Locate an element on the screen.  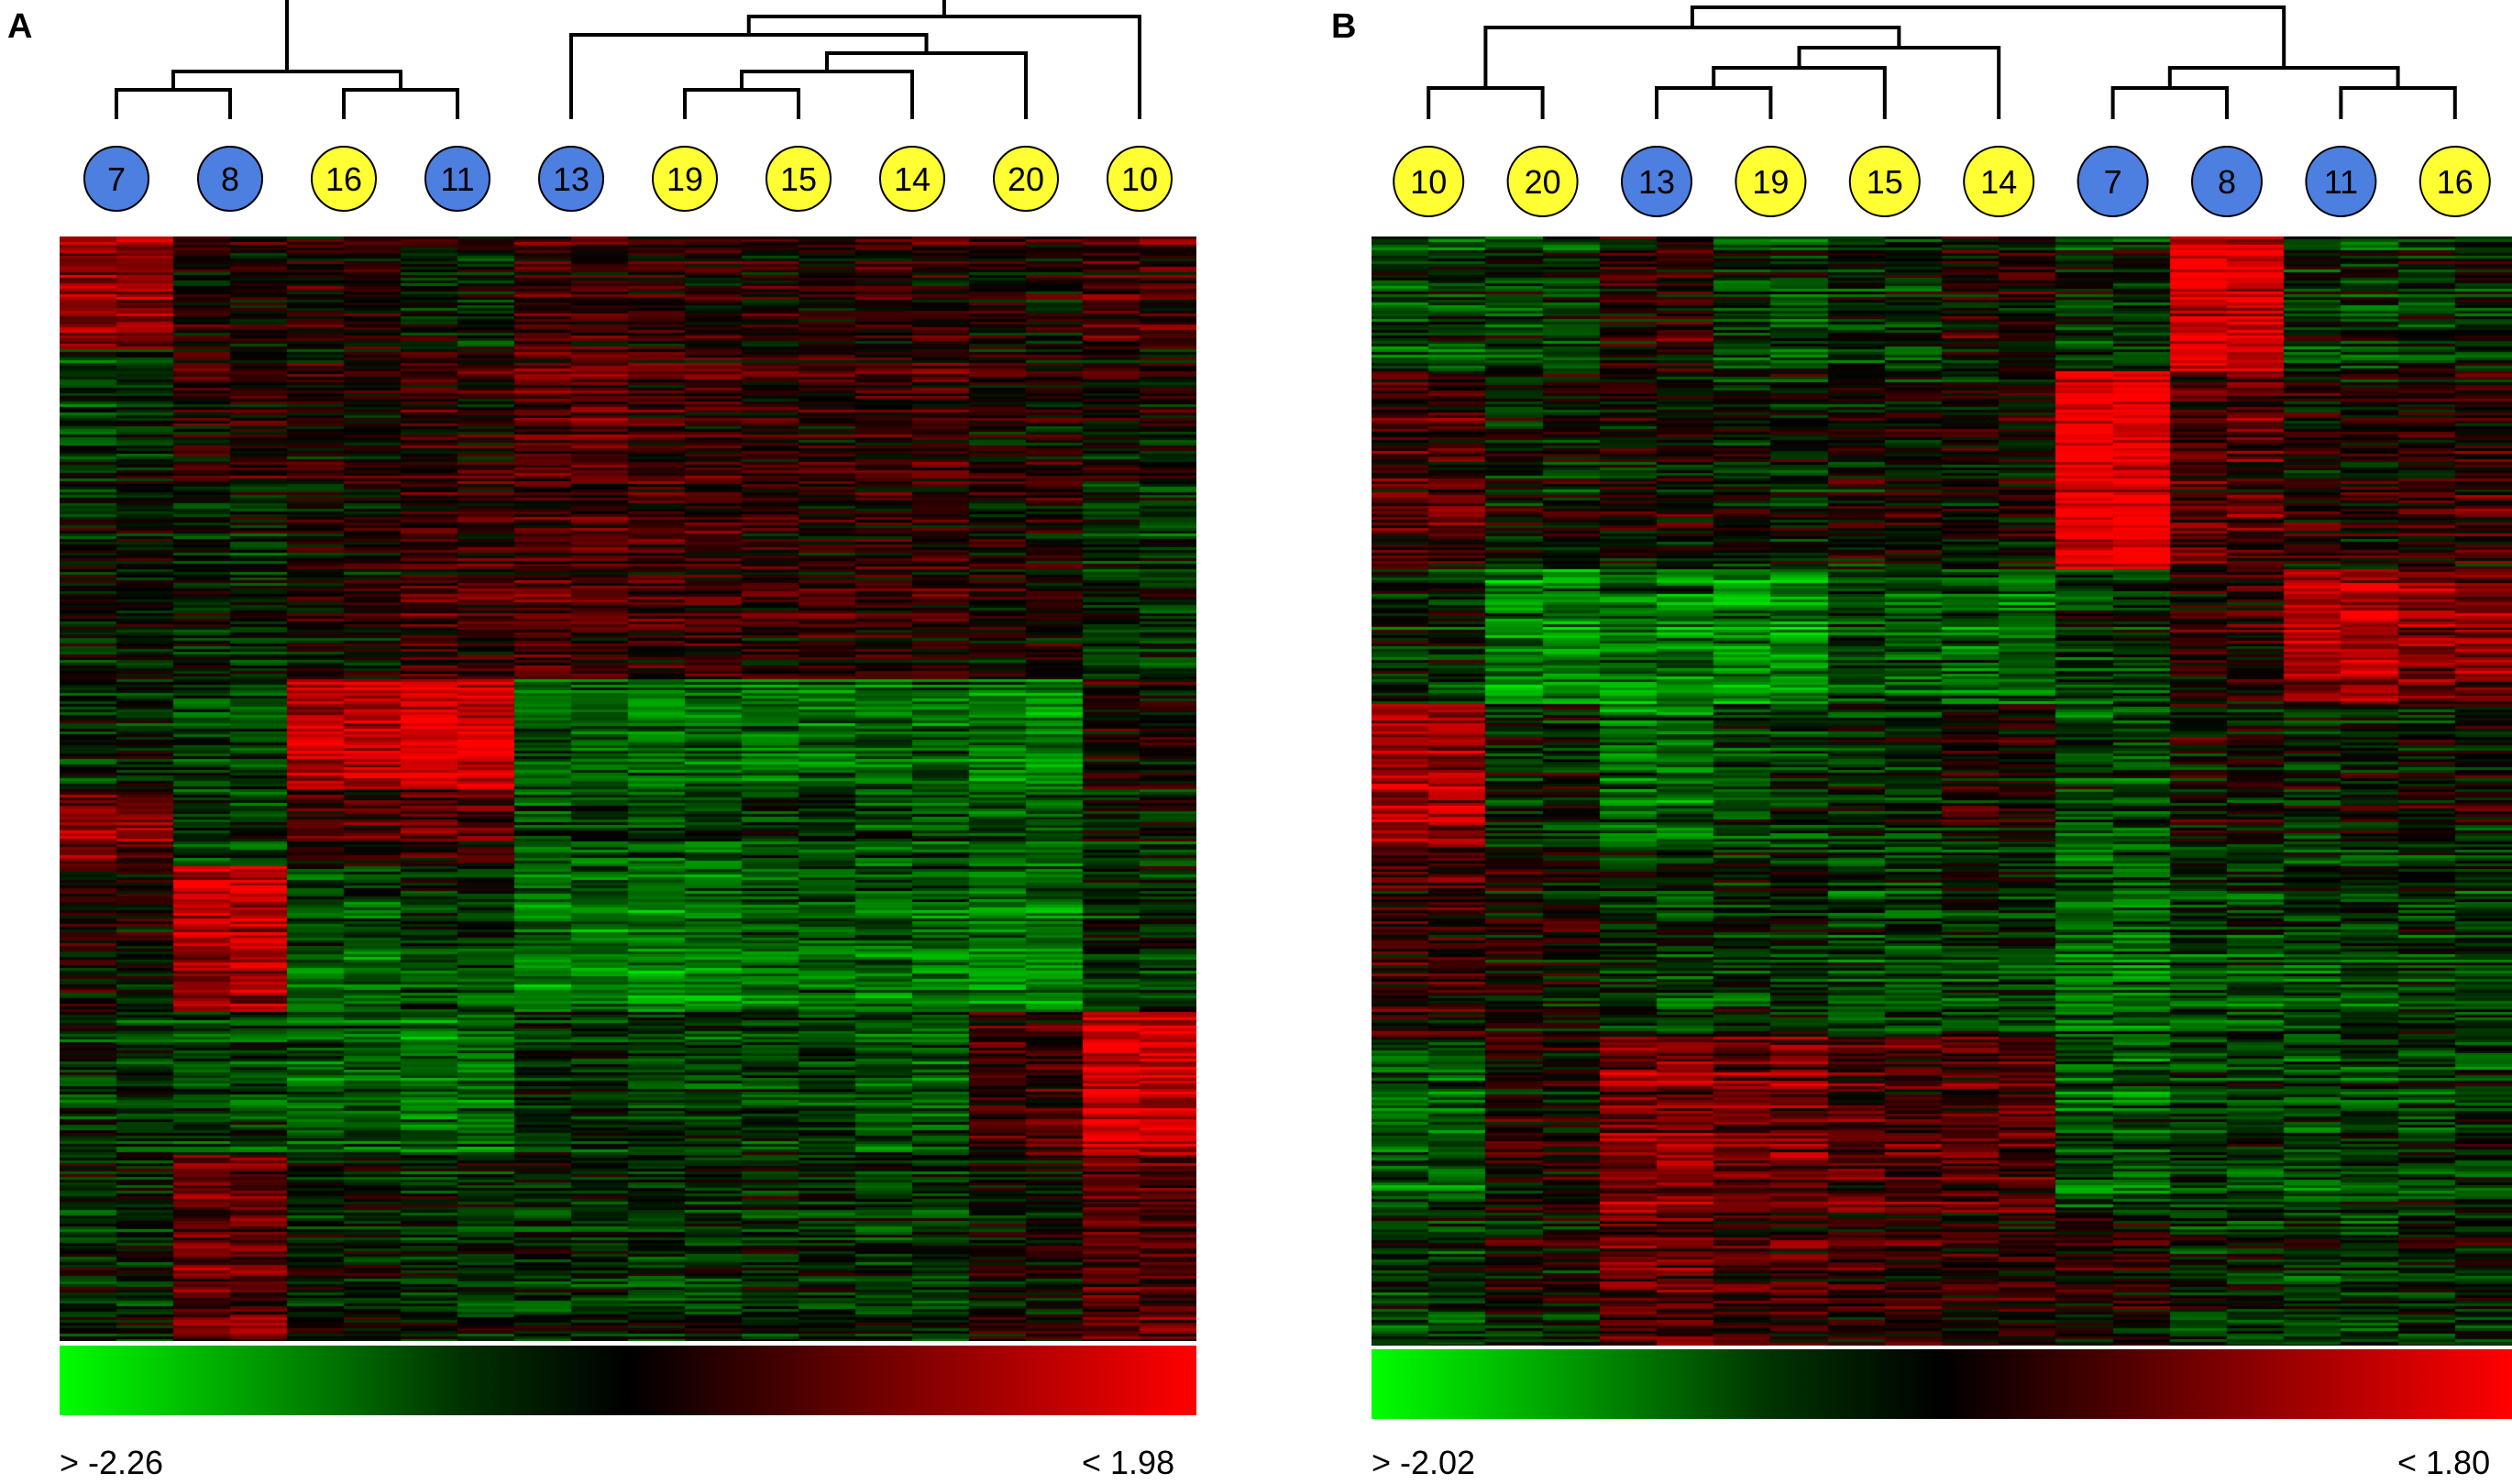
panel-label: B is located at coordinates (1344, 26).